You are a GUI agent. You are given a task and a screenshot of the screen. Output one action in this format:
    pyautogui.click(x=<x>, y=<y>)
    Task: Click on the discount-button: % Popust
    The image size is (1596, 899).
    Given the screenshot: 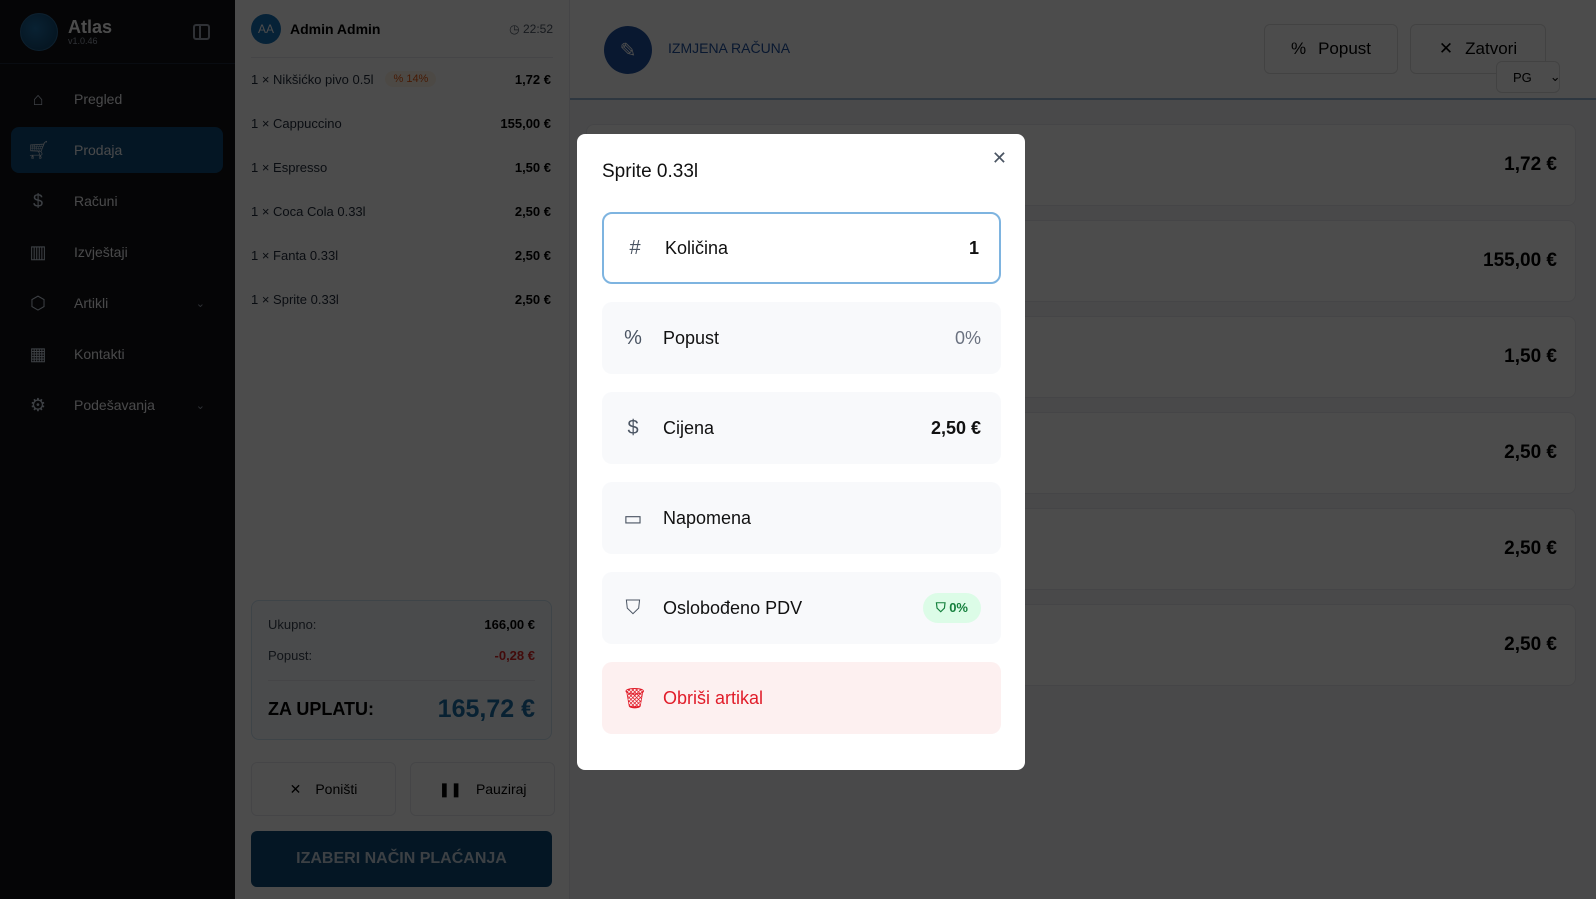 What is the action you would take?
    pyautogui.click(x=1331, y=49)
    